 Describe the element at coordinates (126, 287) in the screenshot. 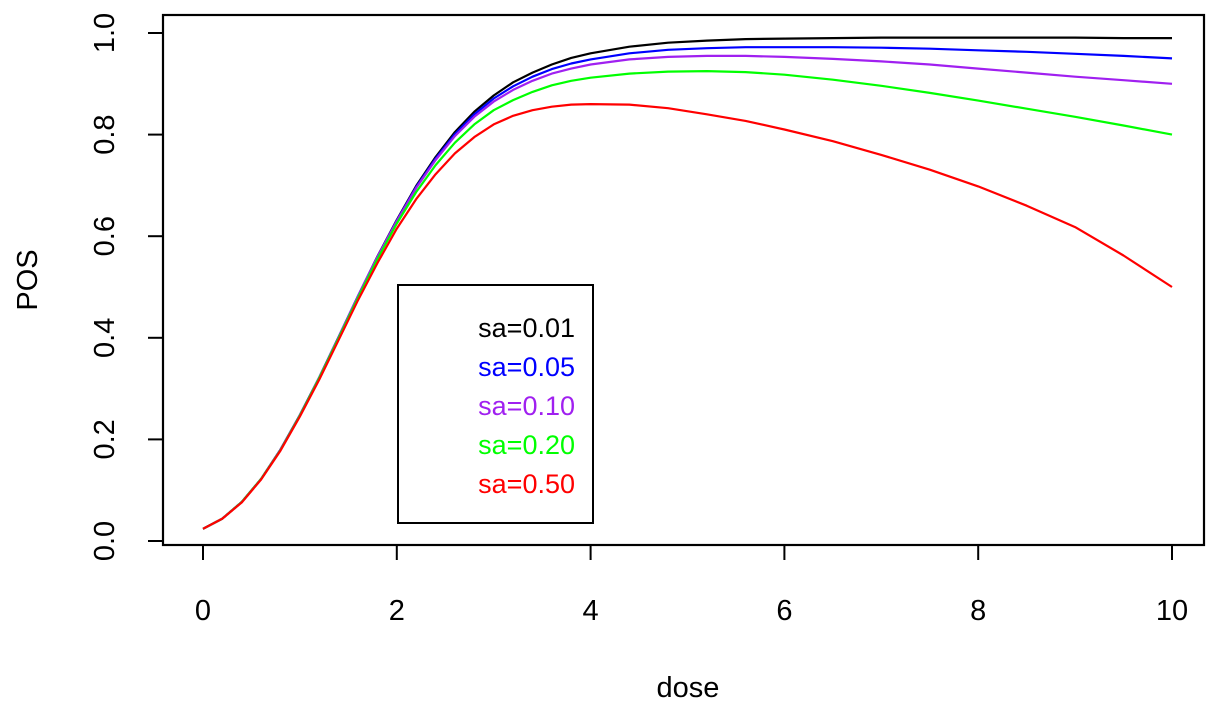

I see `y-axis: 0.0 0.2 0.4 0.6 0.8 1.0` at that location.